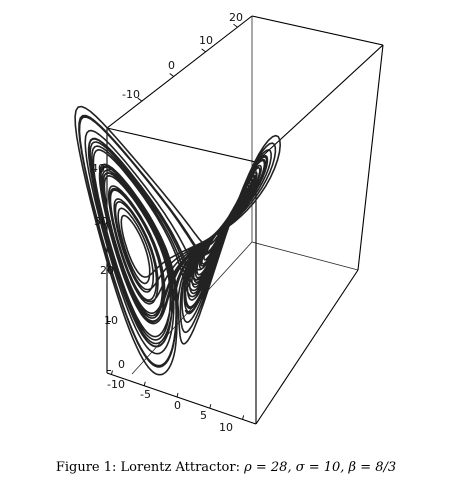  Describe the element at coordinates (101, 221) in the screenshot. I see `vertical-tick-label: 30` at that location.